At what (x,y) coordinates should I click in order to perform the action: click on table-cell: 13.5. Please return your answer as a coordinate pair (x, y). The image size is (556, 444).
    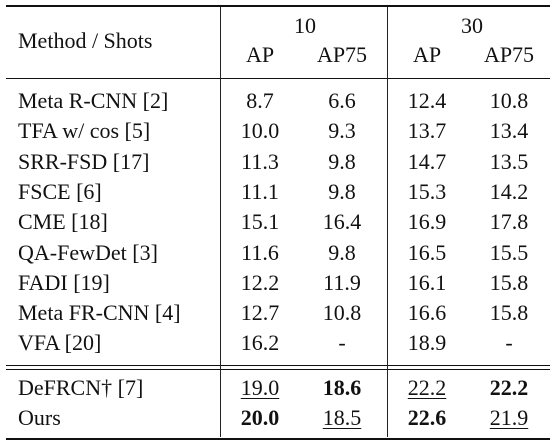
    Looking at the image, I should click on (509, 161).